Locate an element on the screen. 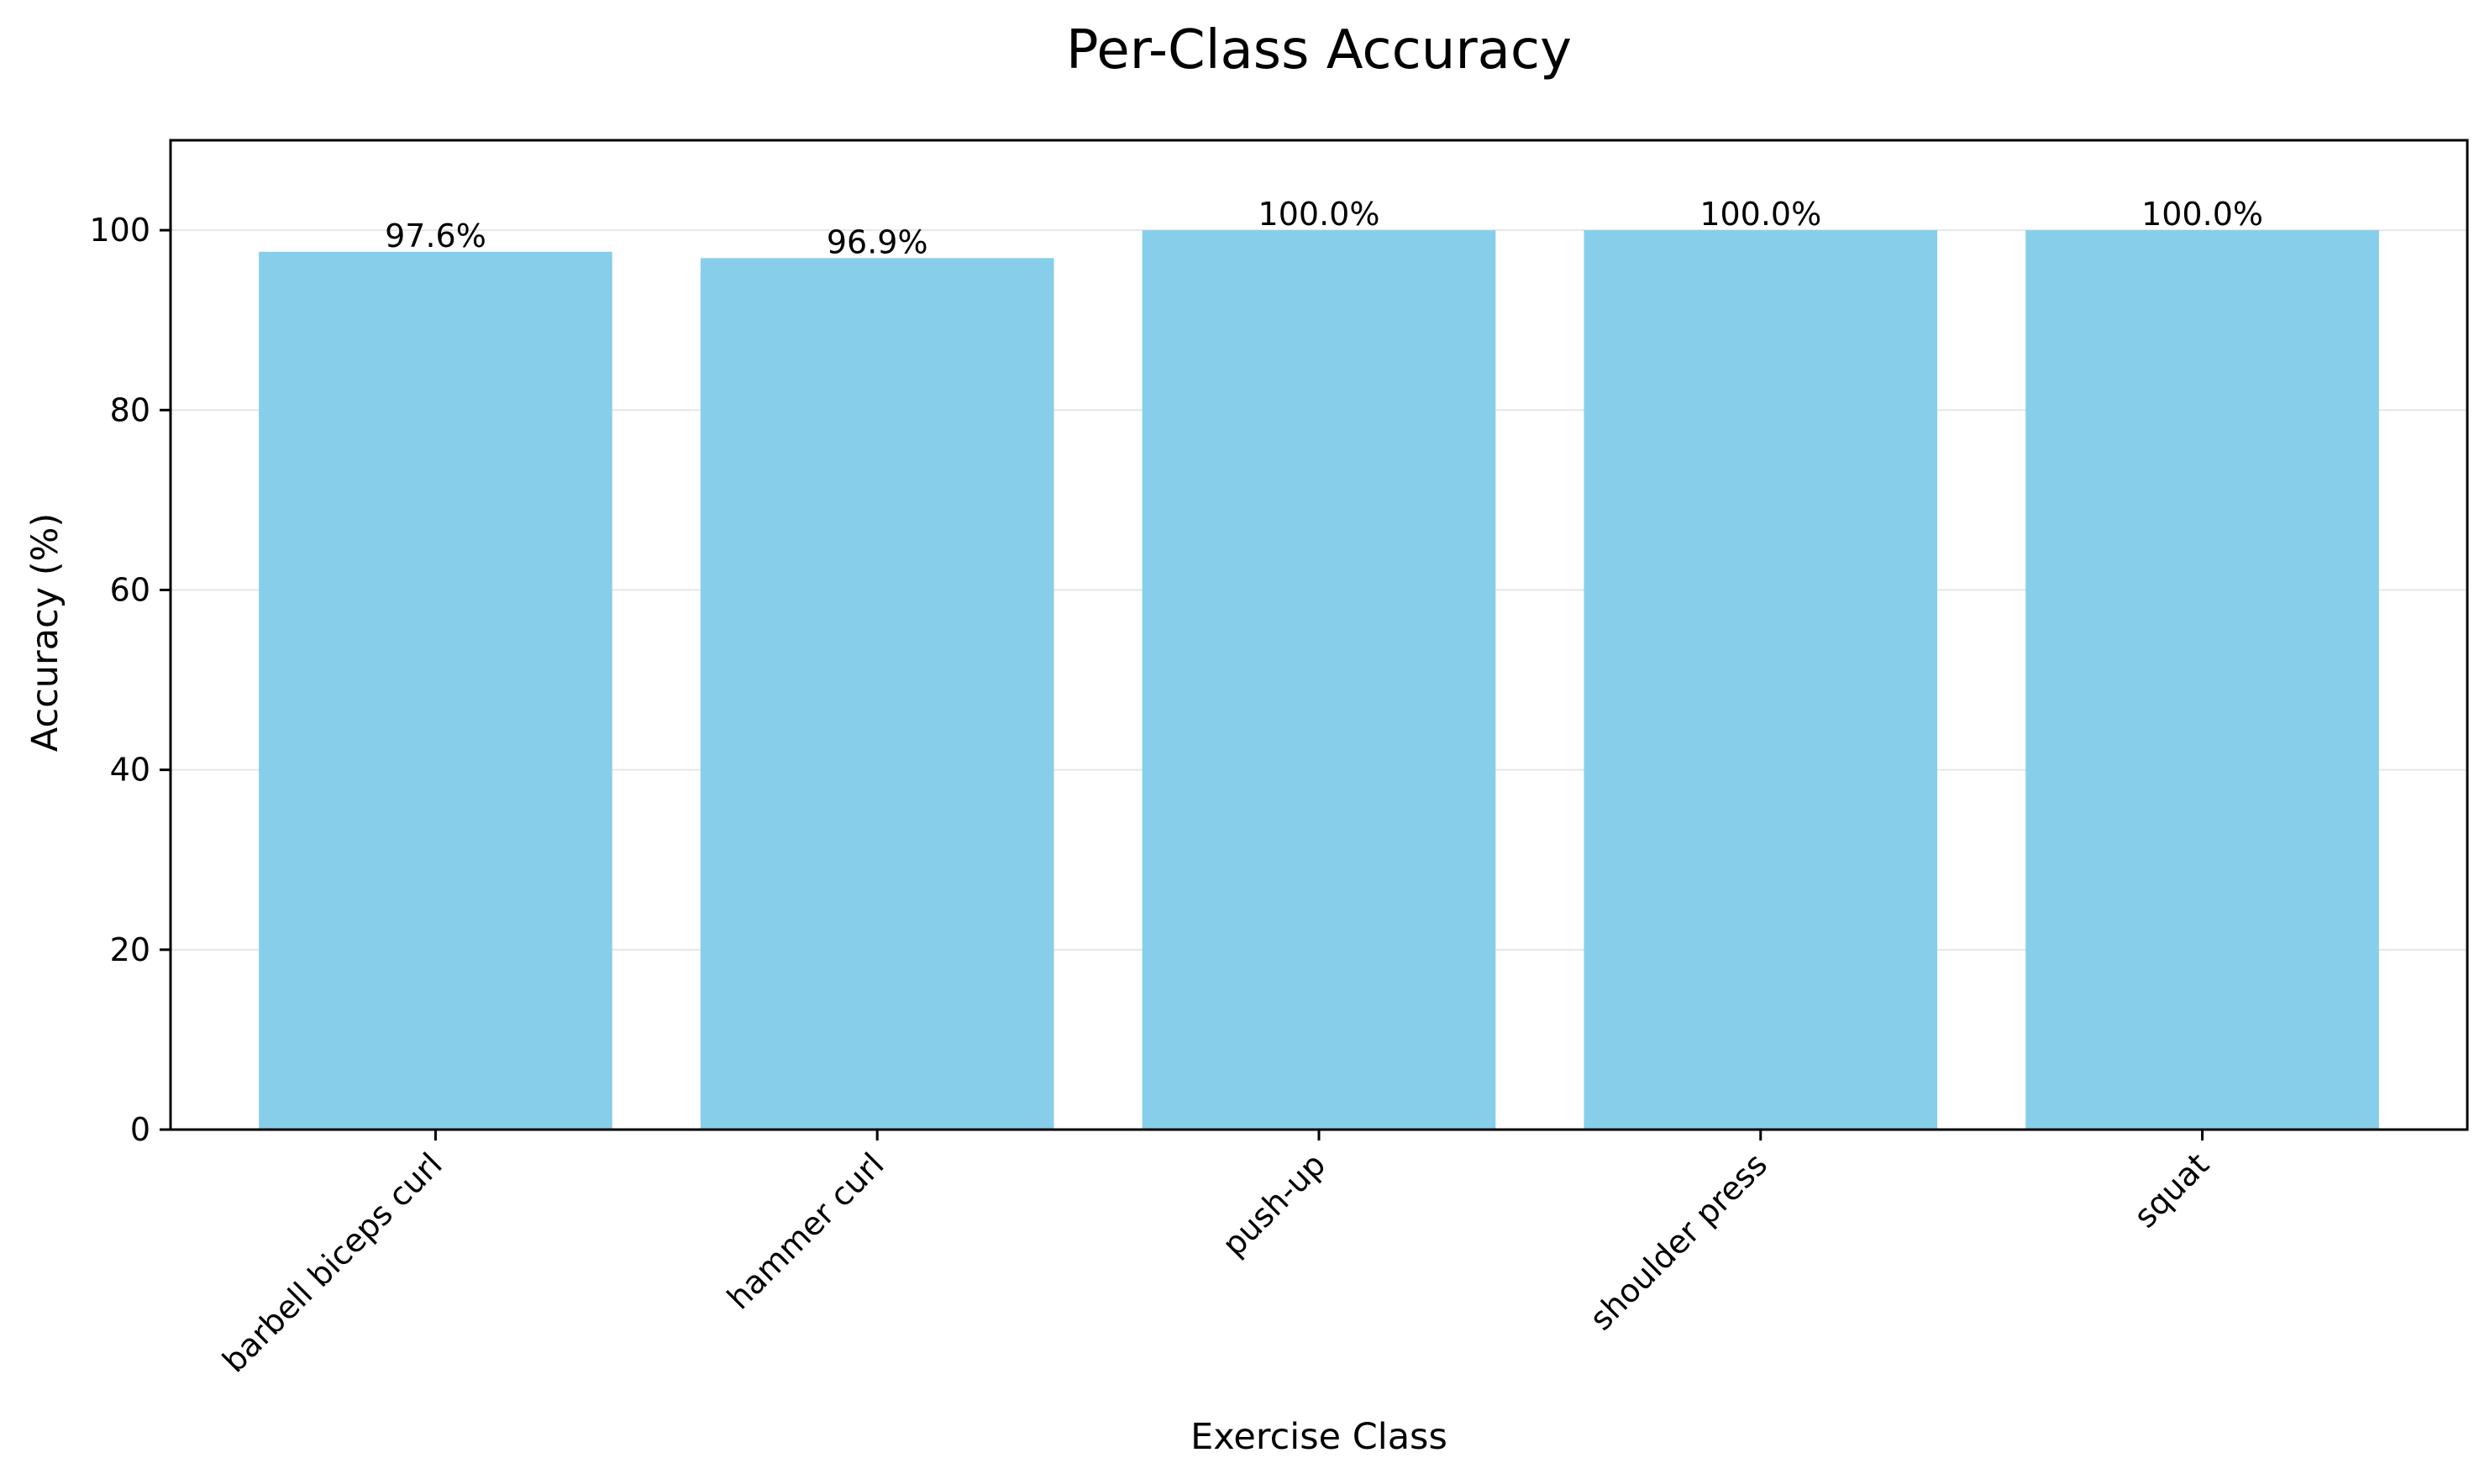  y-tick-label: 0 is located at coordinates (140, 1130).